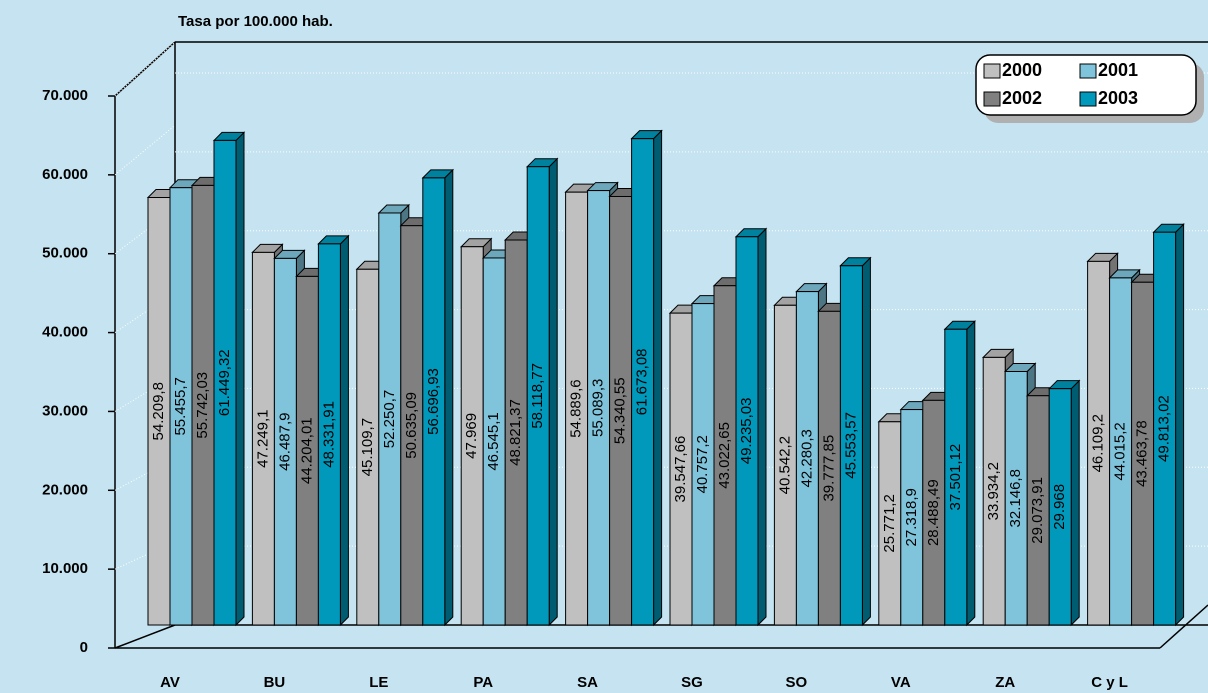 The image size is (1208, 693). I want to click on x-tick-label: BU, so click(275, 682).